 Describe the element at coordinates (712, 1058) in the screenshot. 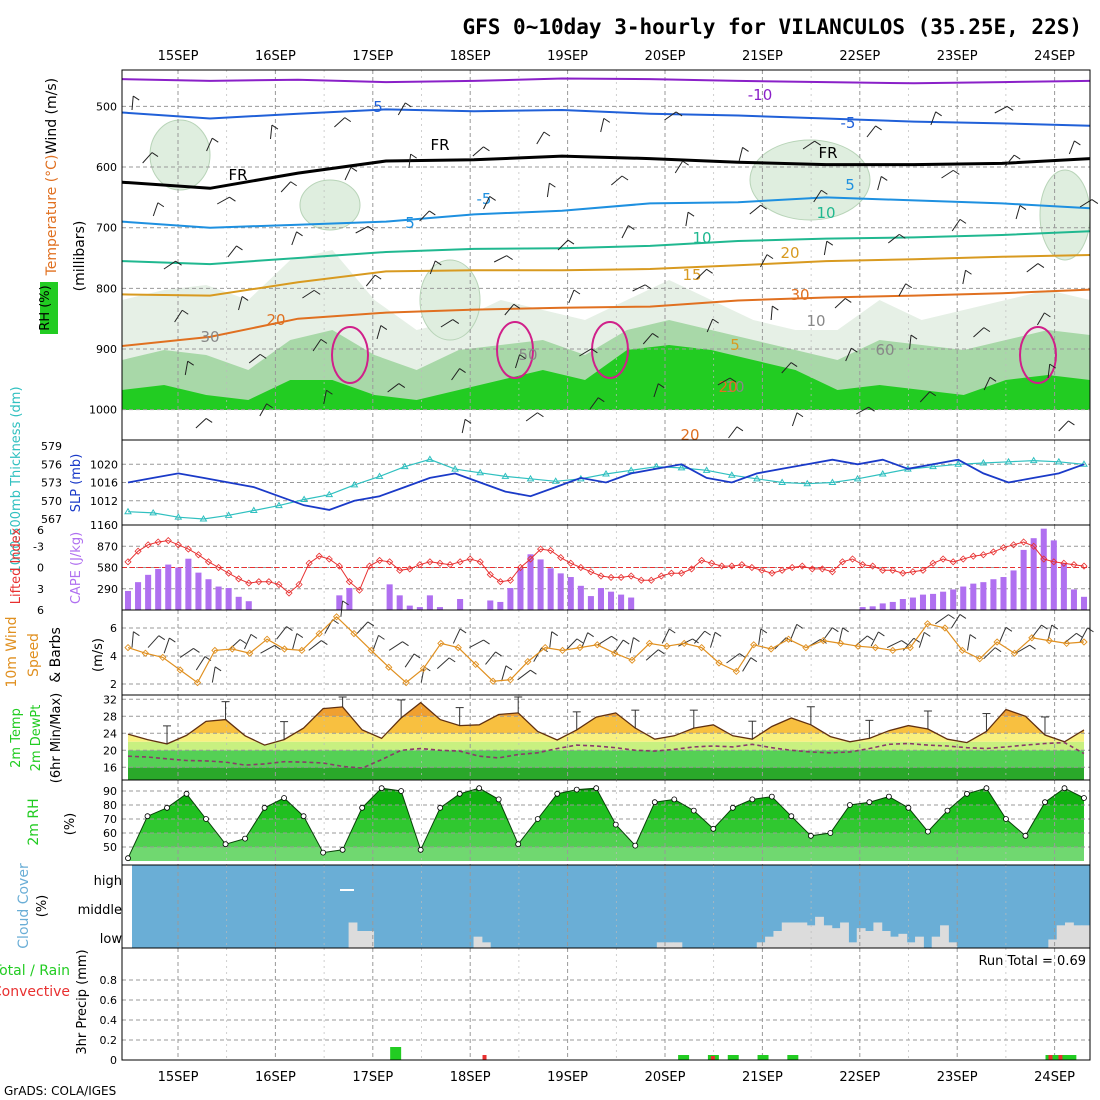

I see `convective-bar` at that location.